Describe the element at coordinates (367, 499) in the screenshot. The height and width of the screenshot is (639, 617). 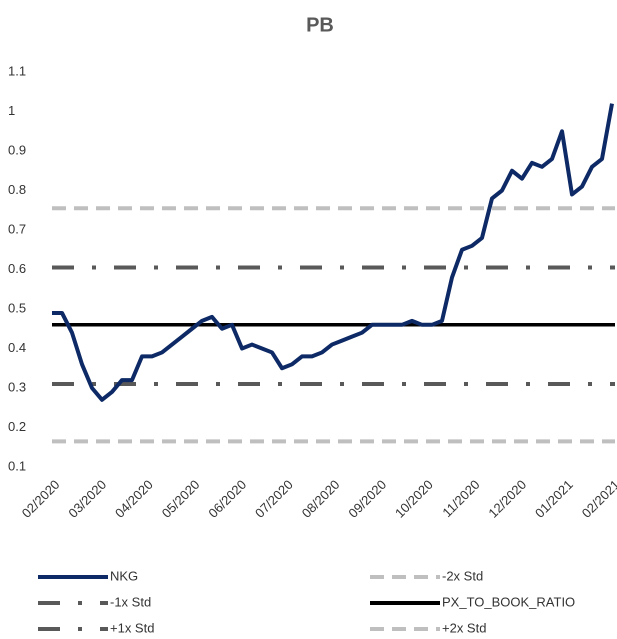
I see `x-tick-label: 09/2020` at that location.